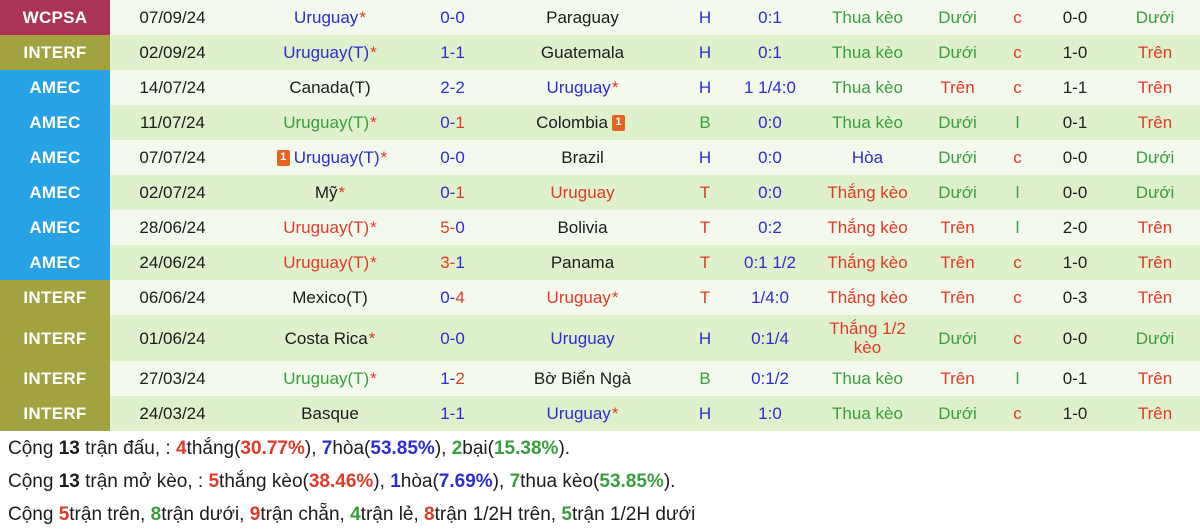 Image resolution: width=1200 pixels, height=531 pixels. Describe the element at coordinates (330, 413) in the screenshot. I see `team-name: Basque` at that location.